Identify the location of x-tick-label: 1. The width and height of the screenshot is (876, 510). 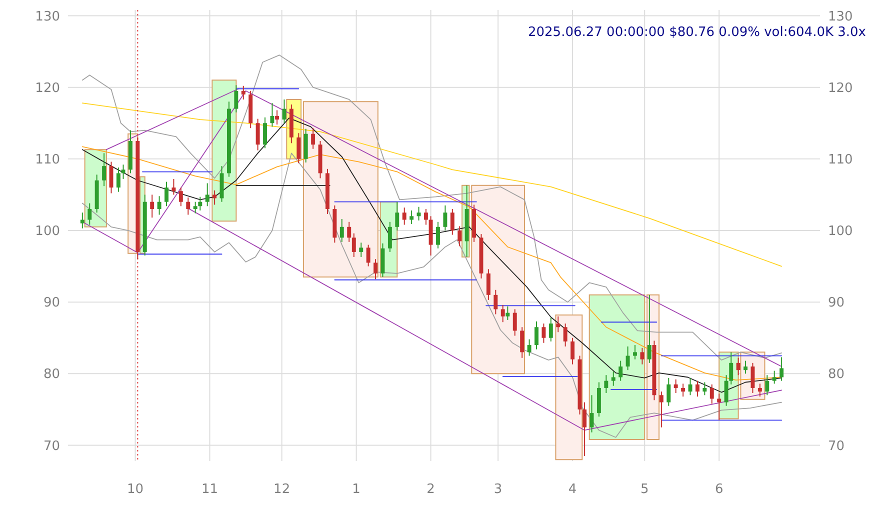
(356, 489).